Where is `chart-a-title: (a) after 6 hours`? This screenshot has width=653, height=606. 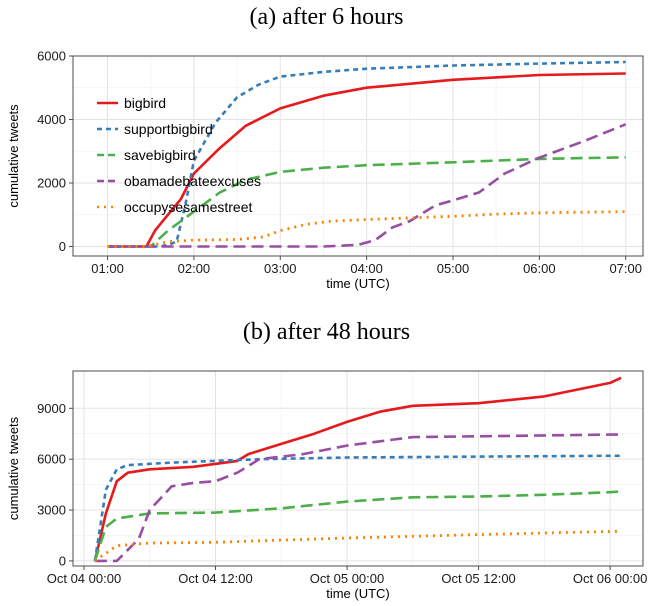
chart-a-title: (a) after 6 hours is located at coordinates (326, 17).